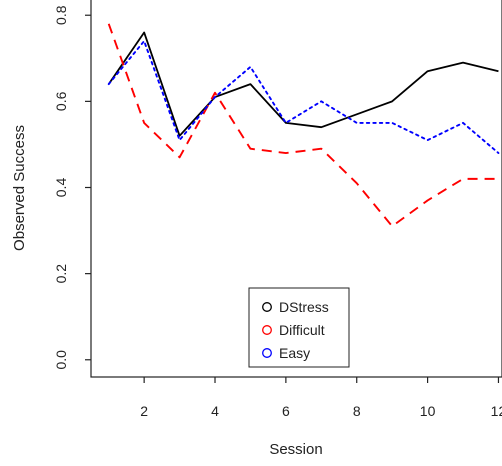 Image resolution: width=502 pixels, height=466 pixels. Describe the element at coordinates (61, 360) in the screenshot. I see `y-tick-label: 0.0` at that location.